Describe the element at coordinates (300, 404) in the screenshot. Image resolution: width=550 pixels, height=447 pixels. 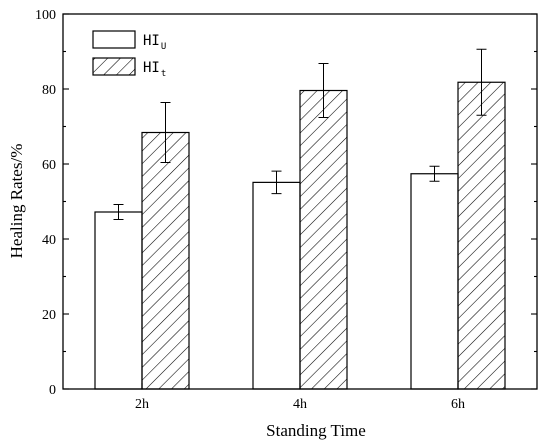
I see `x-tick-label: 4h` at that location.